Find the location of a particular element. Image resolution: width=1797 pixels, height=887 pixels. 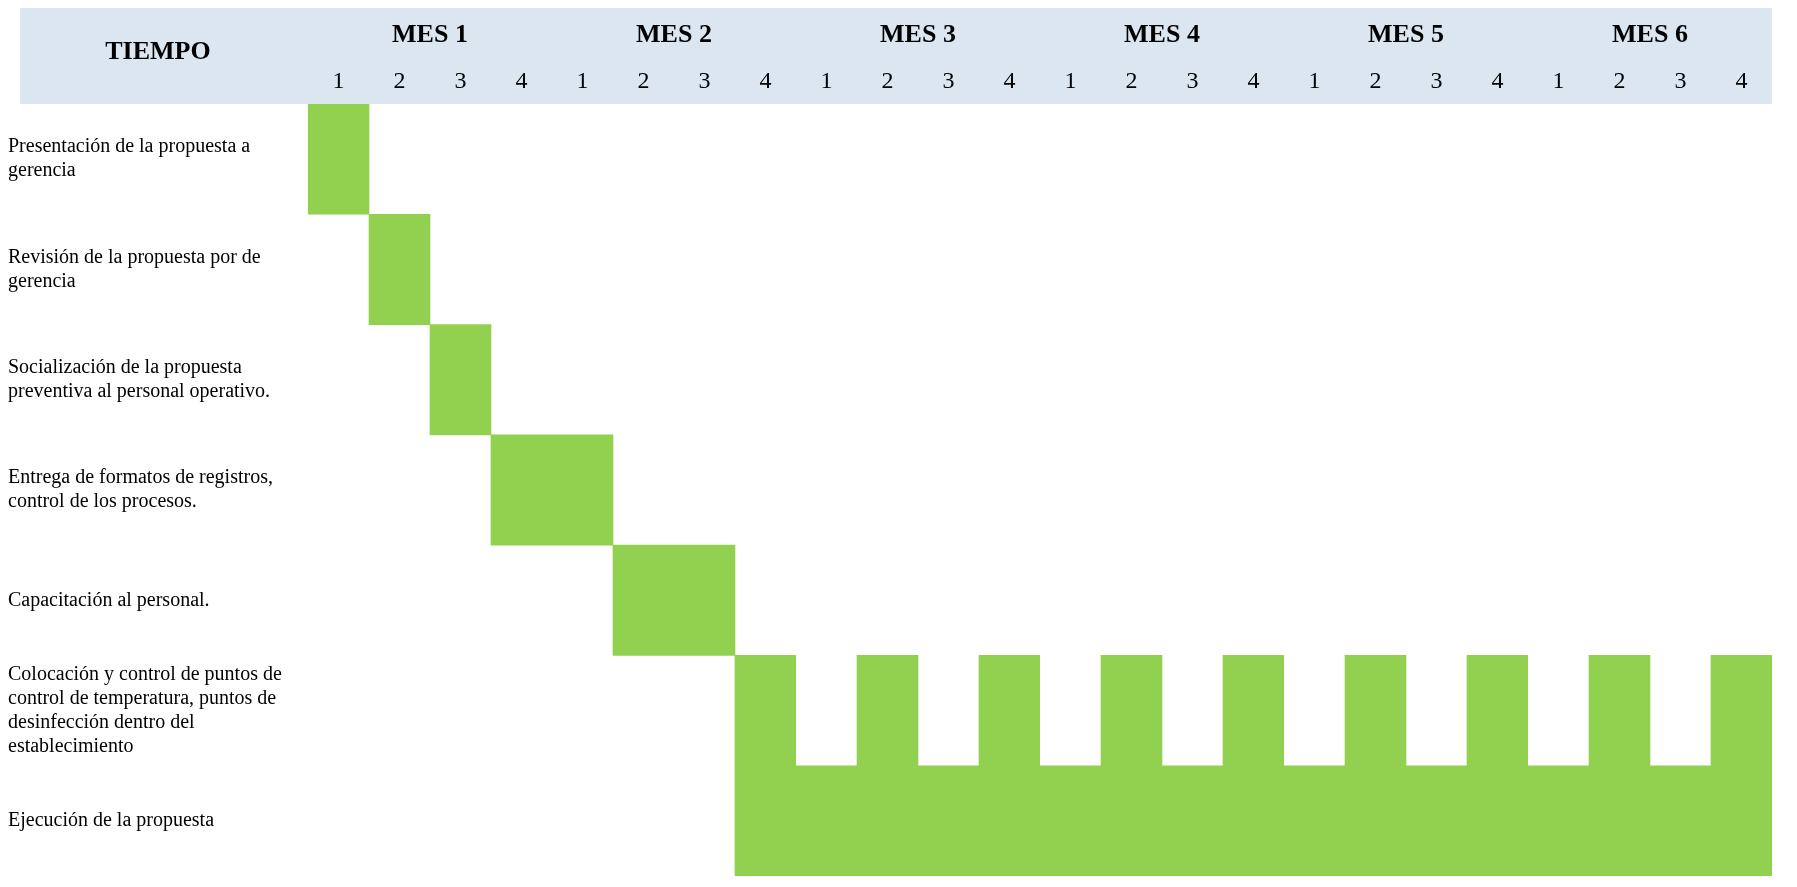

chart-title: MES 5 is located at coordinates (1406, 34).